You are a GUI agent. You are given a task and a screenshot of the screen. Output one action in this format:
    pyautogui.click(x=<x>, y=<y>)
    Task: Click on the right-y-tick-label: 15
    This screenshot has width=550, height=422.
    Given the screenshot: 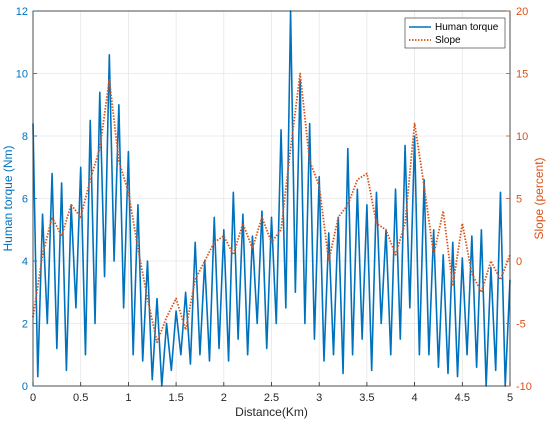 What is the action you would take?
    pyautogui.click(x=522, y=75)
    